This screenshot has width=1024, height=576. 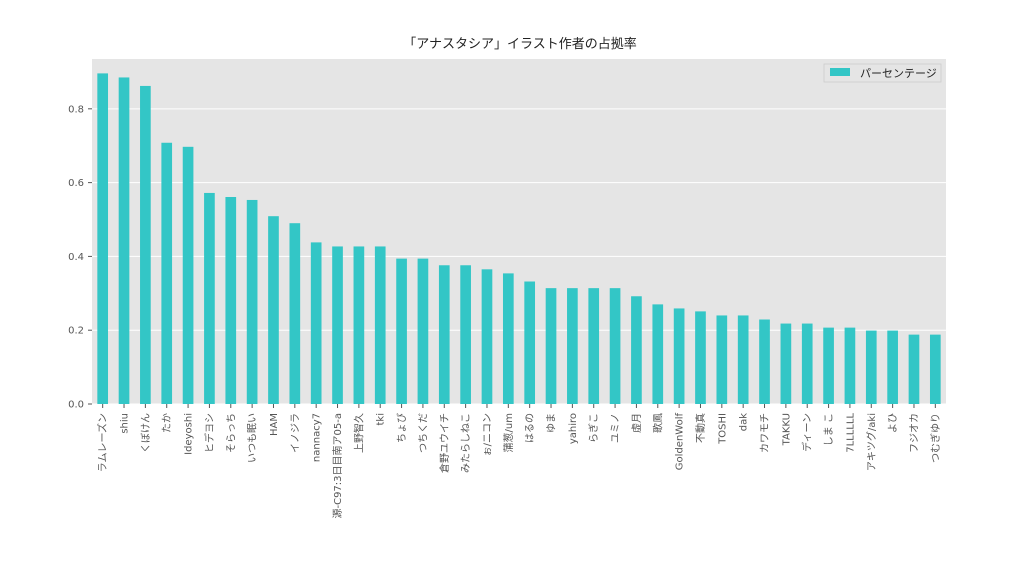 What do you see at coordinates (935, 438) in the screenshot?
I see `x-tick-label: つむぎゆり` at bounding box center [935, 438].